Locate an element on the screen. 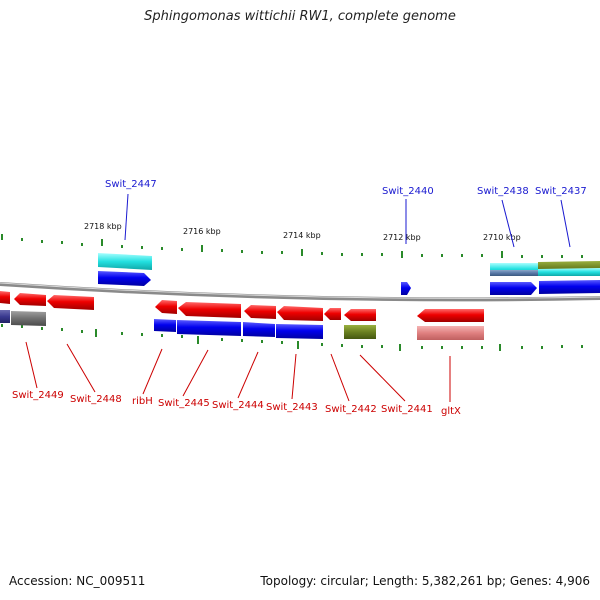 The width and height of the screenshot is (600, 600). gene-label-swit-2447: Swit_2447 is located at coordinates (131, 184).